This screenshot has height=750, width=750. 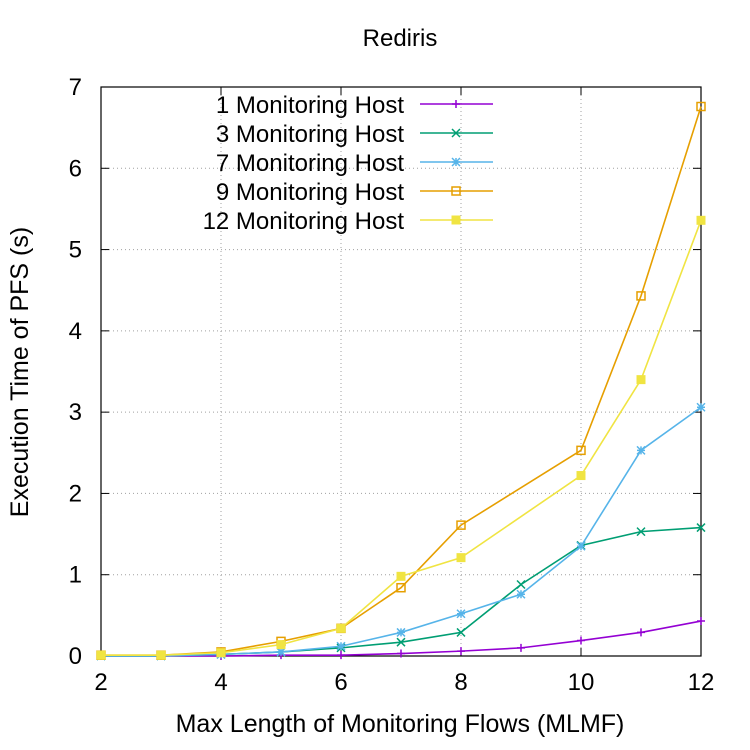 I want to click on y-tick-label: 0, so click(x=75, y=656).